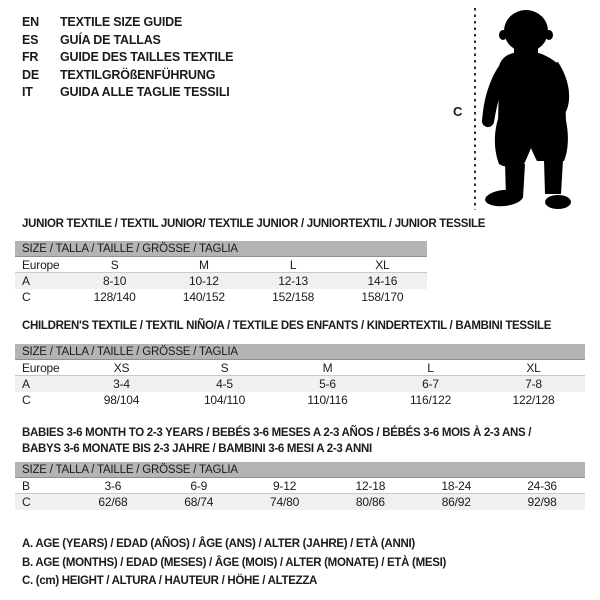 This screenshot has height=600, width=600. I want to click on table-cell: 24-36, so click(542, 485).